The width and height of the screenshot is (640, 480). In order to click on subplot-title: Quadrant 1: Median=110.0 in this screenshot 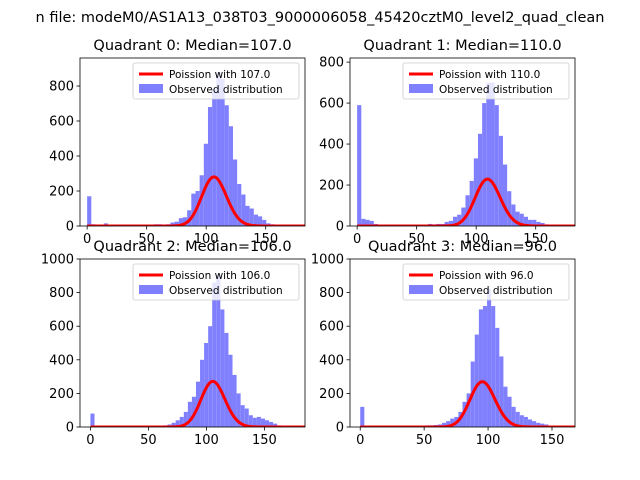, I will do `click(462, 46)`.